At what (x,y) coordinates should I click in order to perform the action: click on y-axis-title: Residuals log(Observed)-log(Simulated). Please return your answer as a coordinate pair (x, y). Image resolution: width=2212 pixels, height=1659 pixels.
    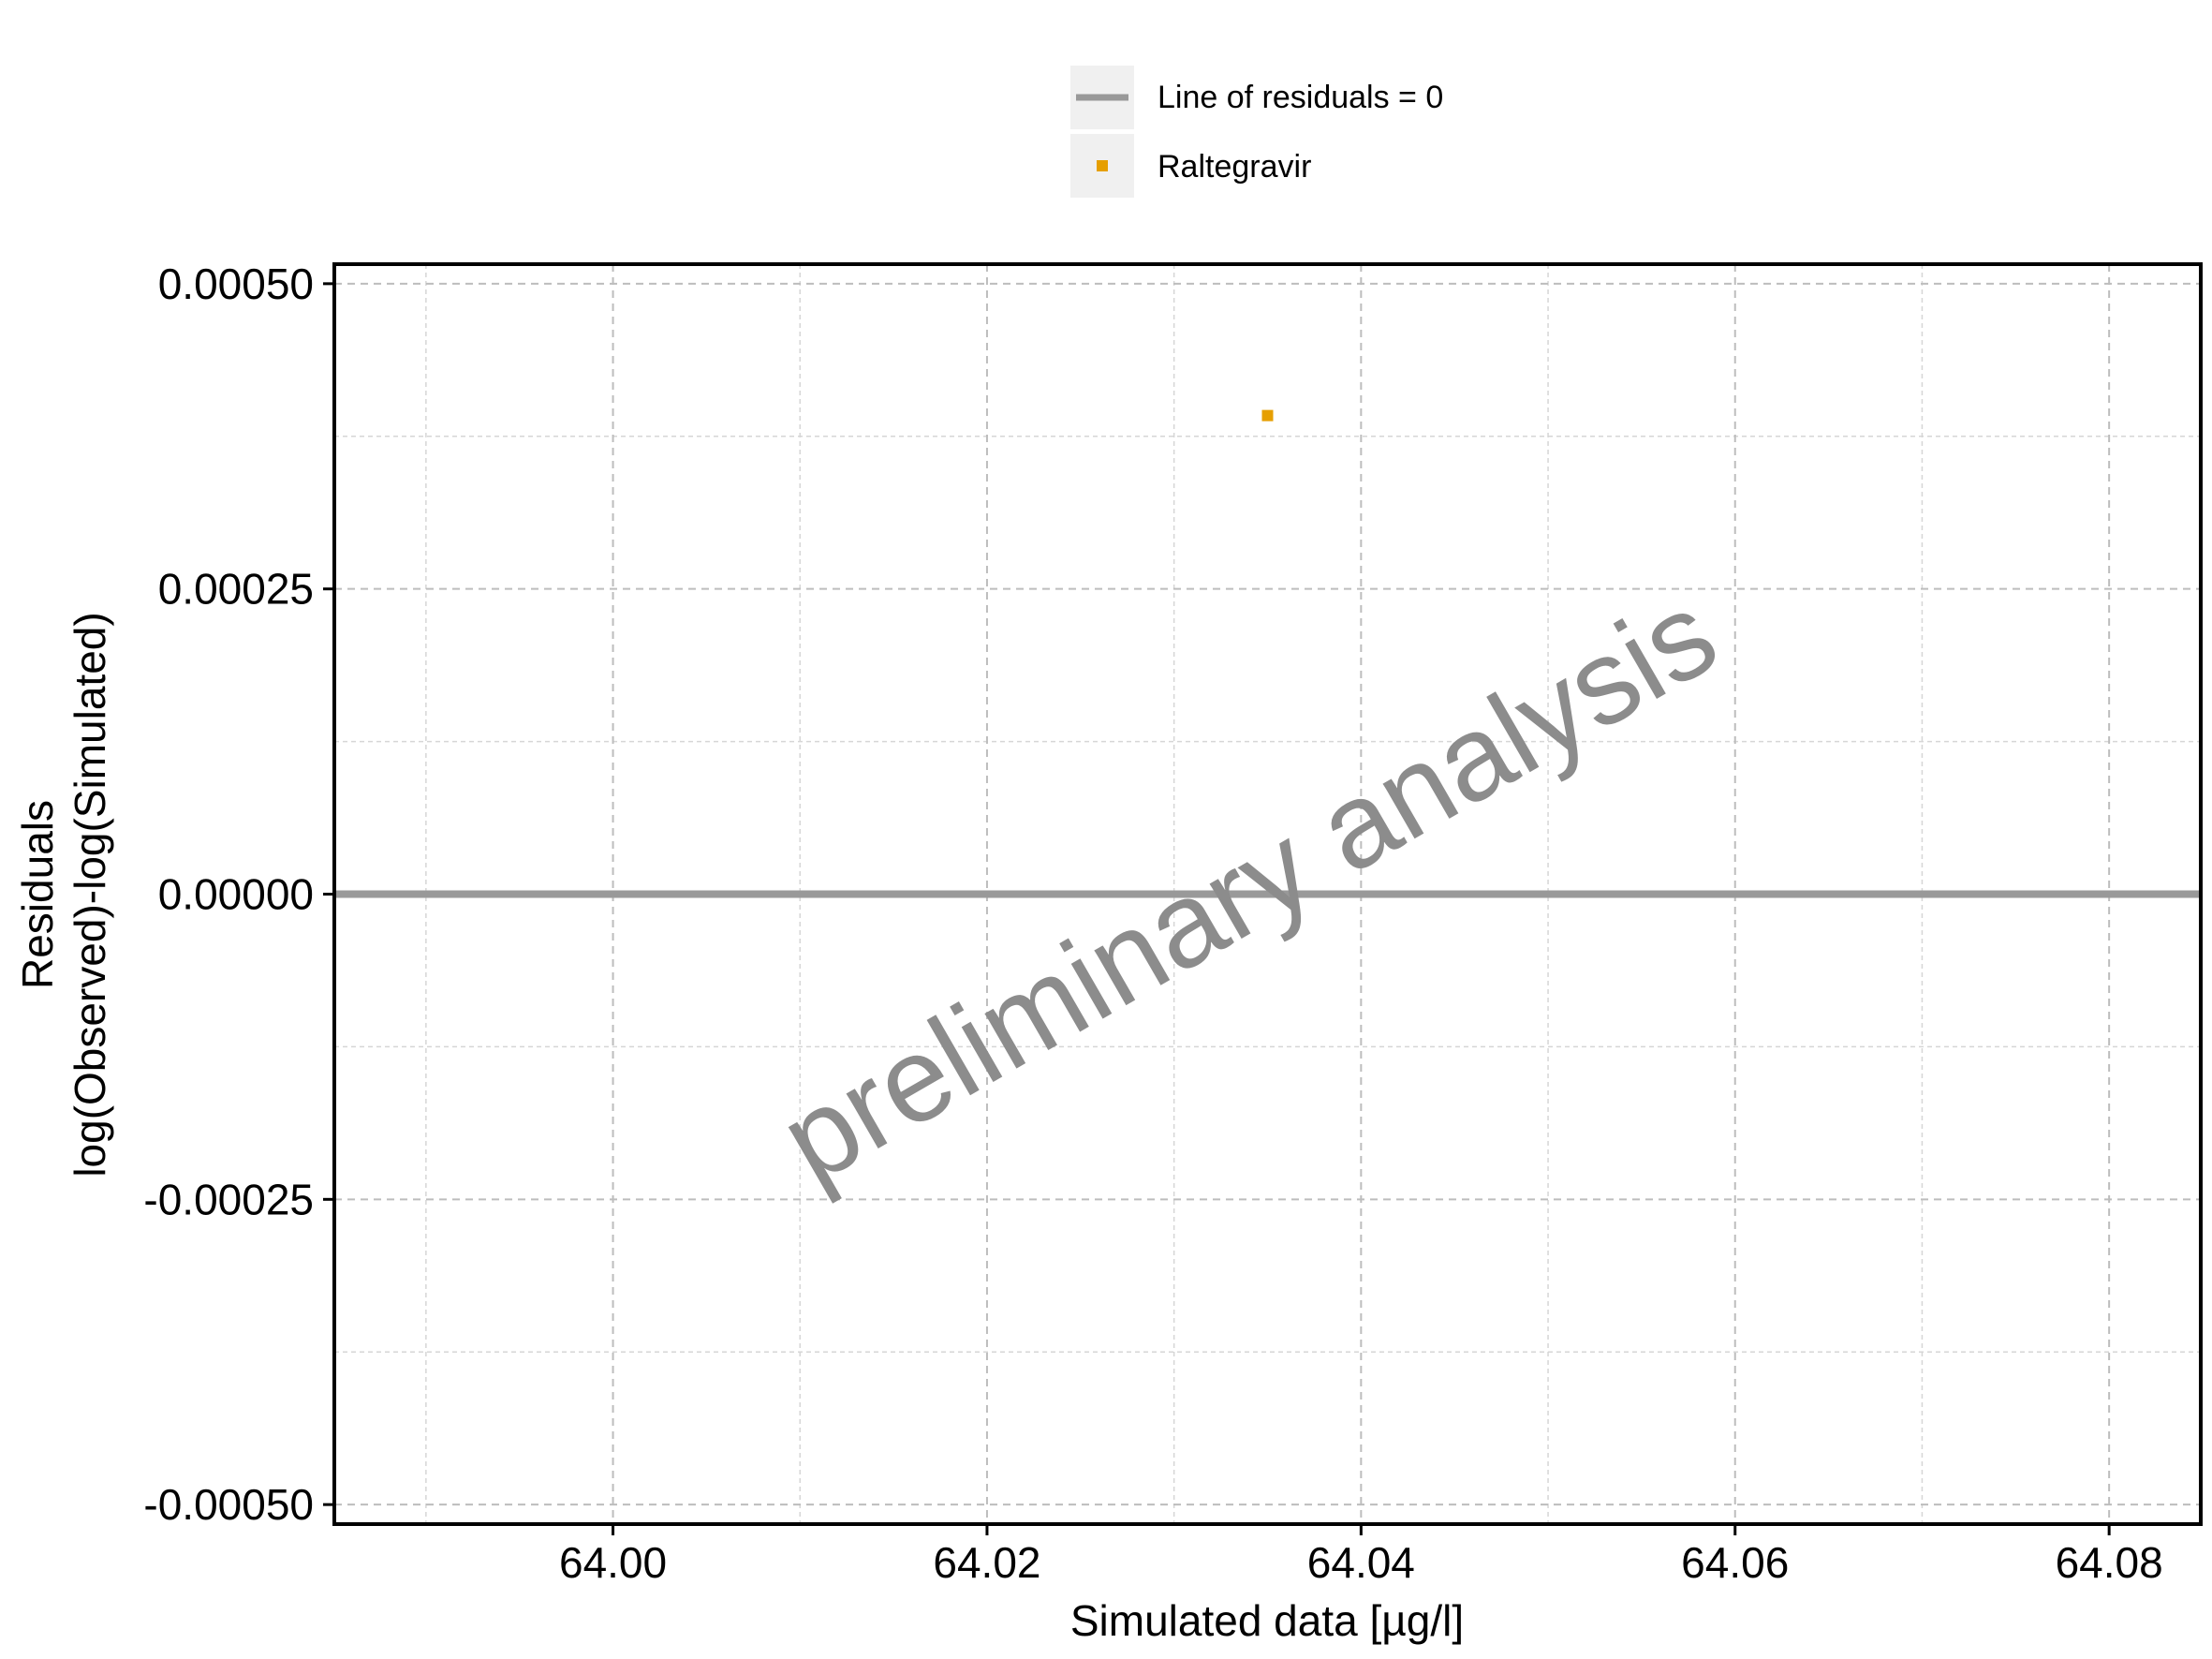
    Looking at the image, I should click on (64, 894).